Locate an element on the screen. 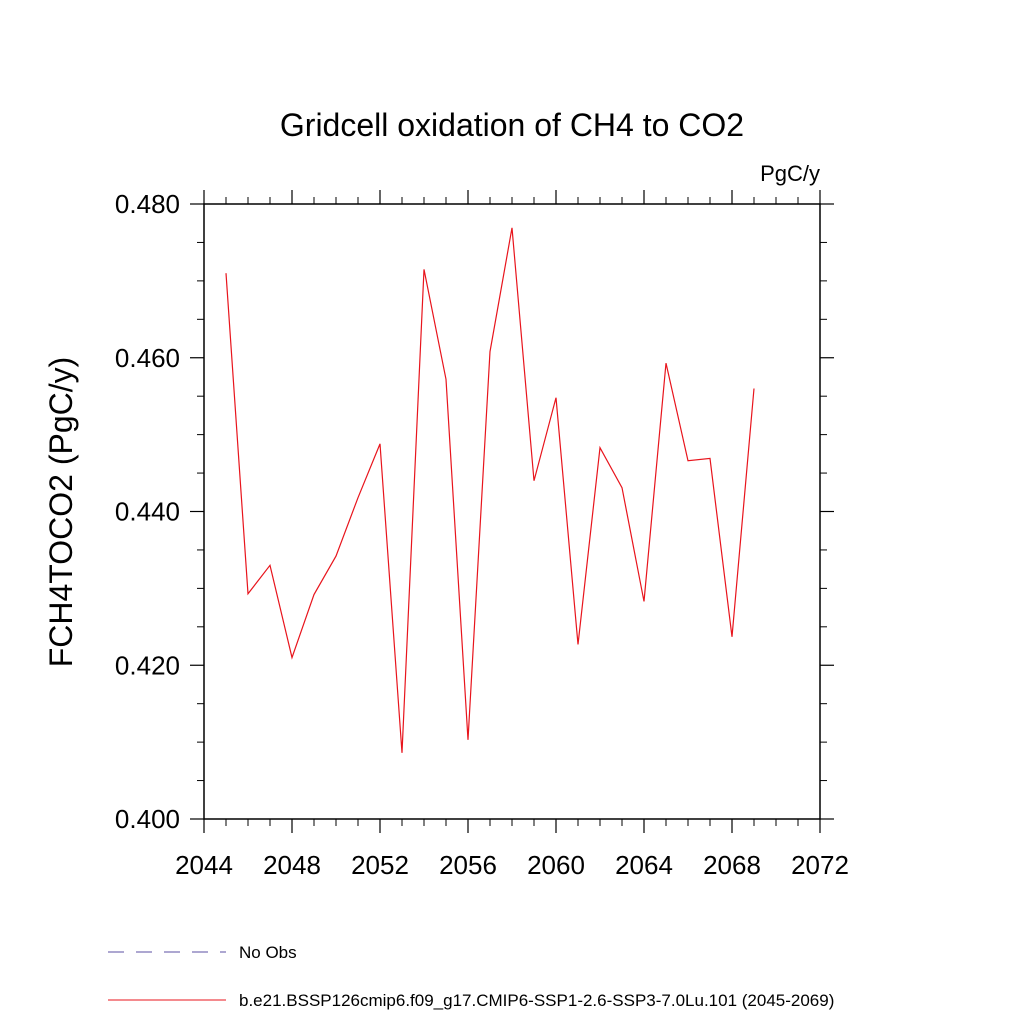 This screenshot has width=1024, height=1024. units-label: PgC/y is located at coordinates (790, 173).